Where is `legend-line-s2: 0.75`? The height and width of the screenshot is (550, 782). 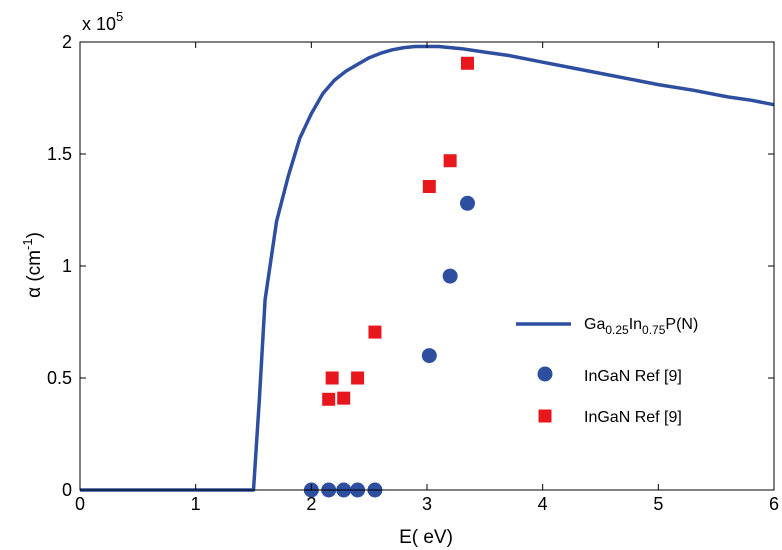 legend-line-s2: 0.75 is located at coordinates (654, 330).